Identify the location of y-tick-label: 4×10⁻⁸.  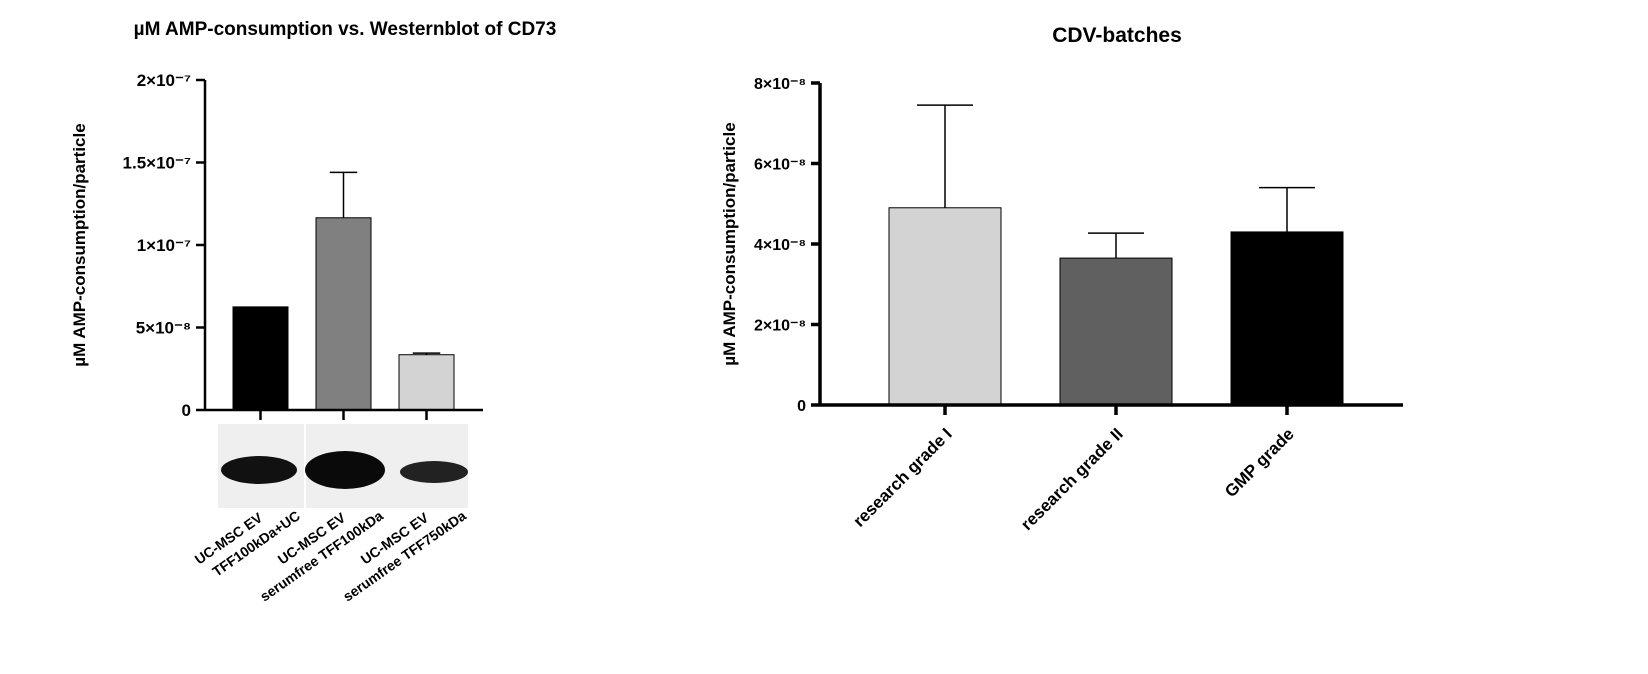
(780, 245).